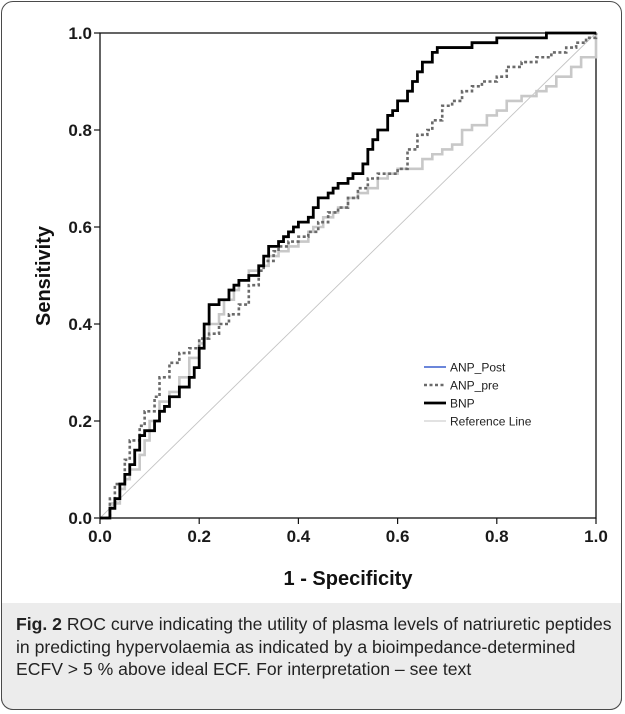 The image size is (625, 714). Describe the element at coordinates (44, 275) in the screenshot. I see `y-axis-title: Sensitivity` at that location.